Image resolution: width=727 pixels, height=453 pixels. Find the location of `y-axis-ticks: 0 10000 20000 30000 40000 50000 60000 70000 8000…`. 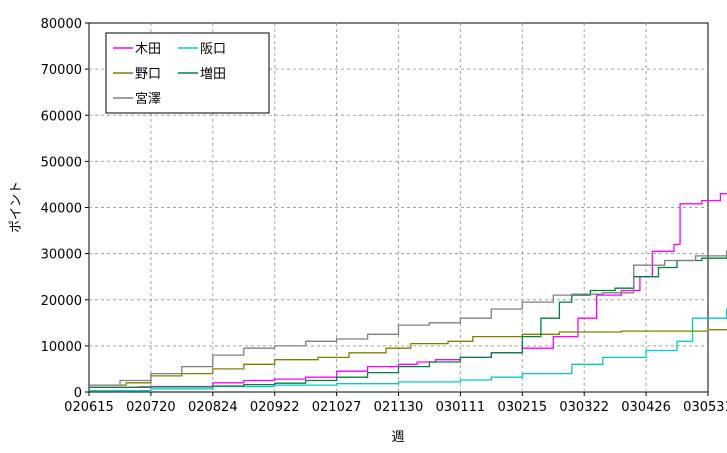

y-axis-ticks: 0 10000 20000 30000 40000 50000 60000 70000 8000… is located at coordinates (65, 209).